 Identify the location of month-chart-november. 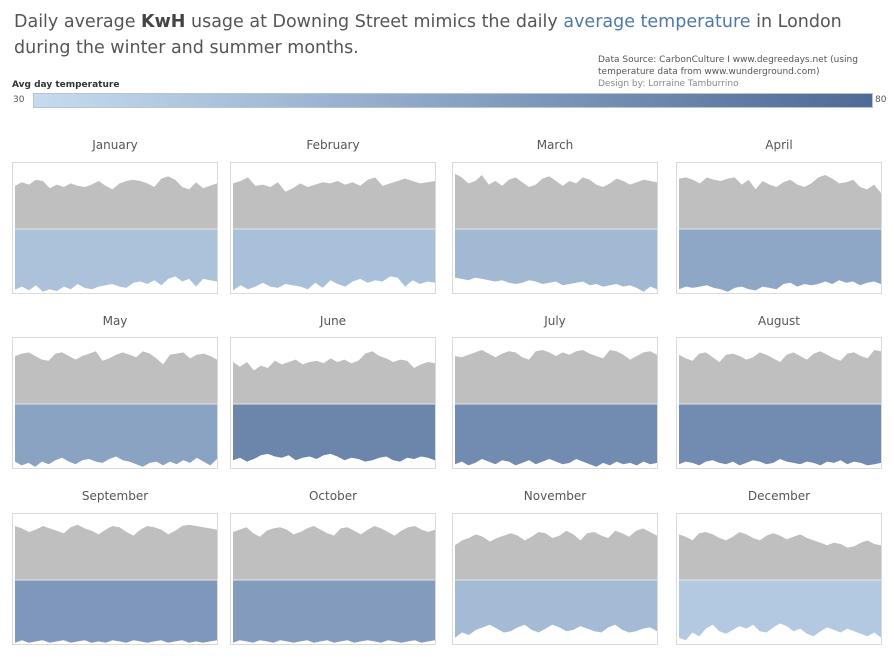
(556, 583).